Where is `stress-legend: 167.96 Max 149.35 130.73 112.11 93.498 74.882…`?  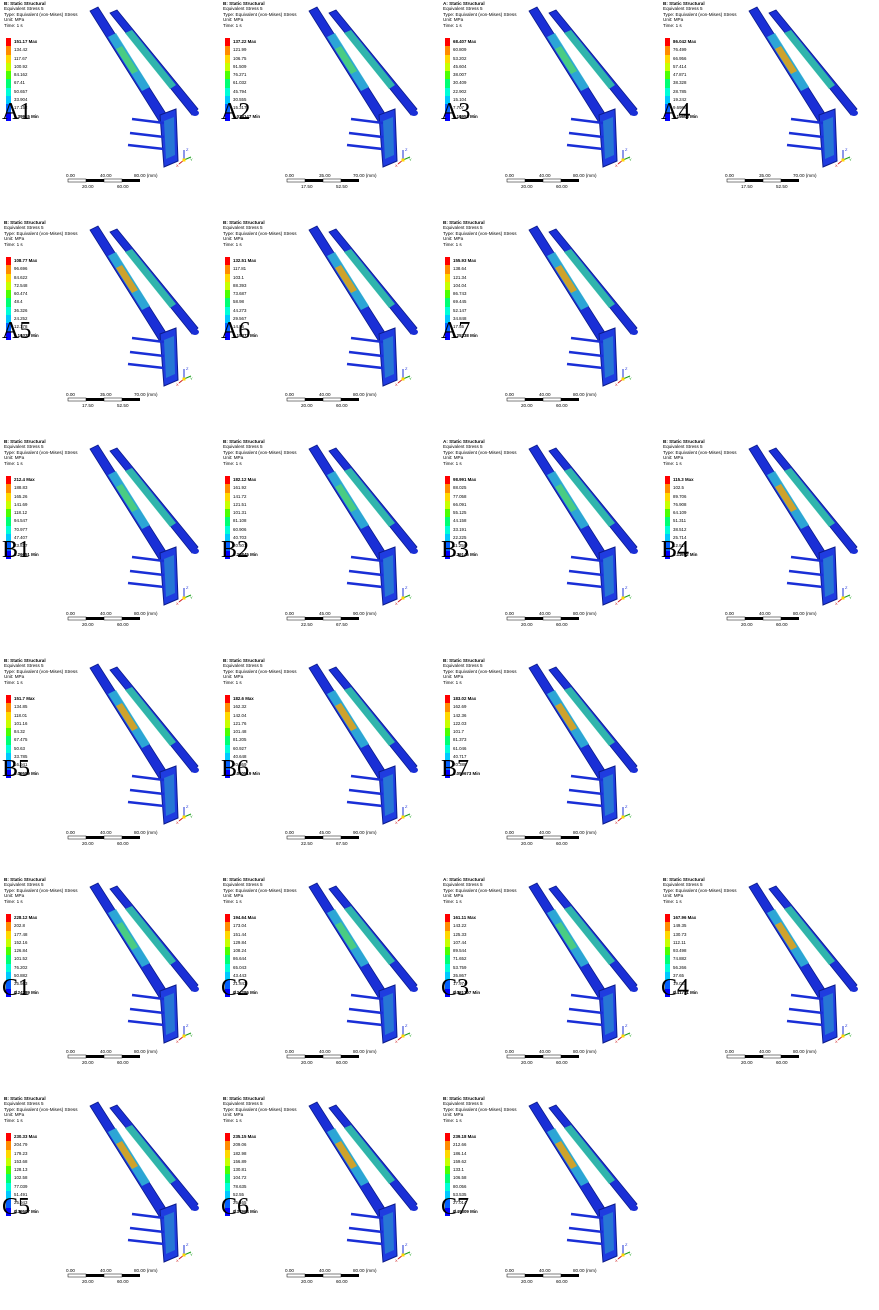
stress-legend: 167.96 Max 149.35 130.73 112.11 93.498 74.882… is located at coordinates (681, 955).